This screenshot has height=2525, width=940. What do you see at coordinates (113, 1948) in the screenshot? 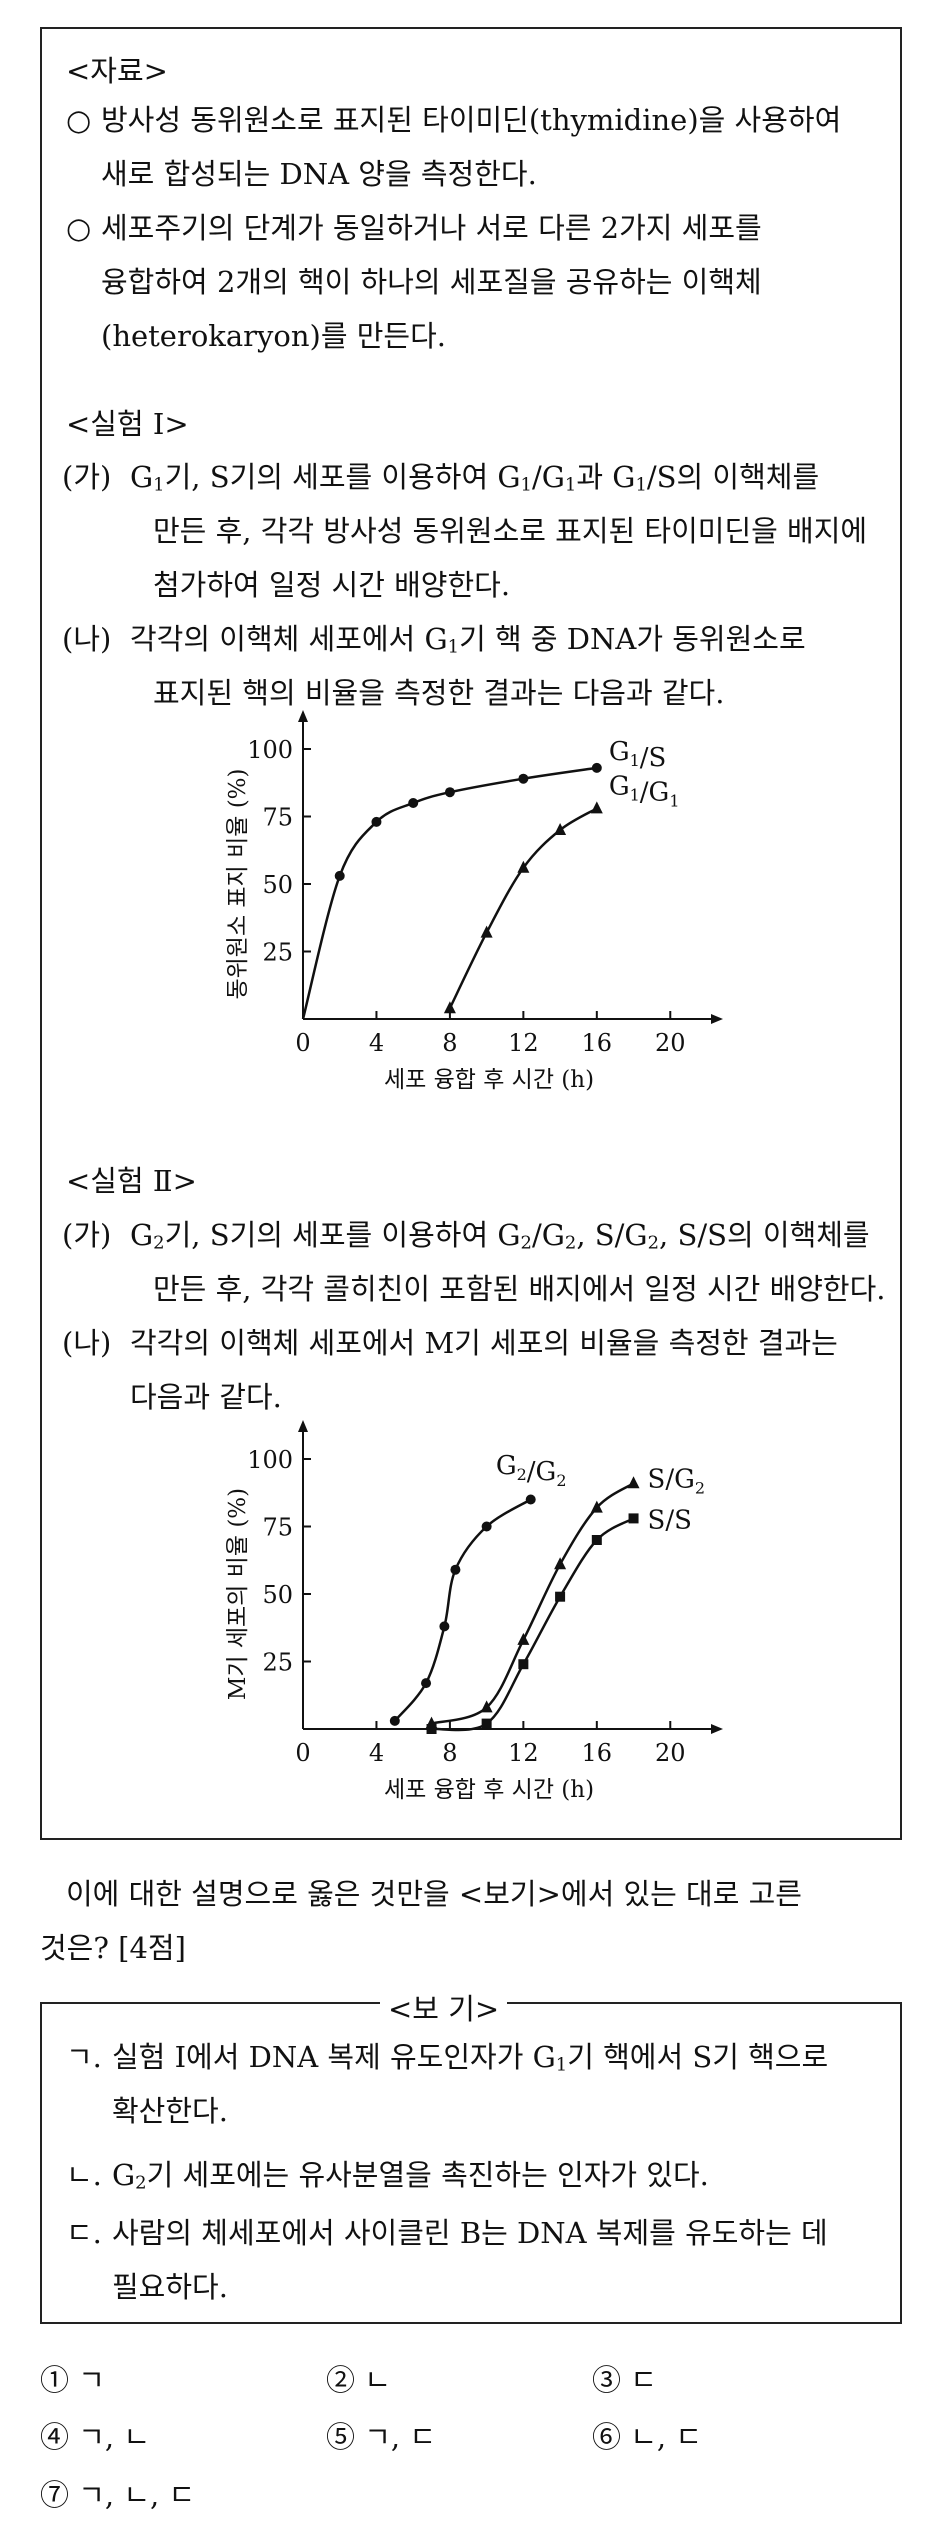
I see `question-line-2: 것은? [4점]` at bounding box center [113, 1948].